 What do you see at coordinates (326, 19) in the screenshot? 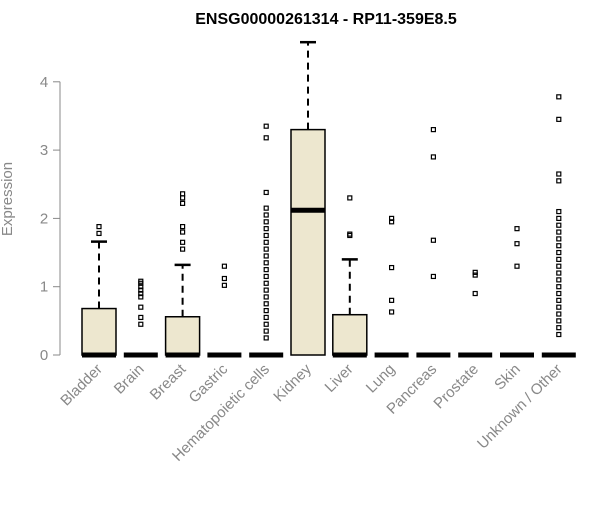
I see `chart-title: ENSG00000261314 - RP11-359E8.5` at bounding box center [326, 19].